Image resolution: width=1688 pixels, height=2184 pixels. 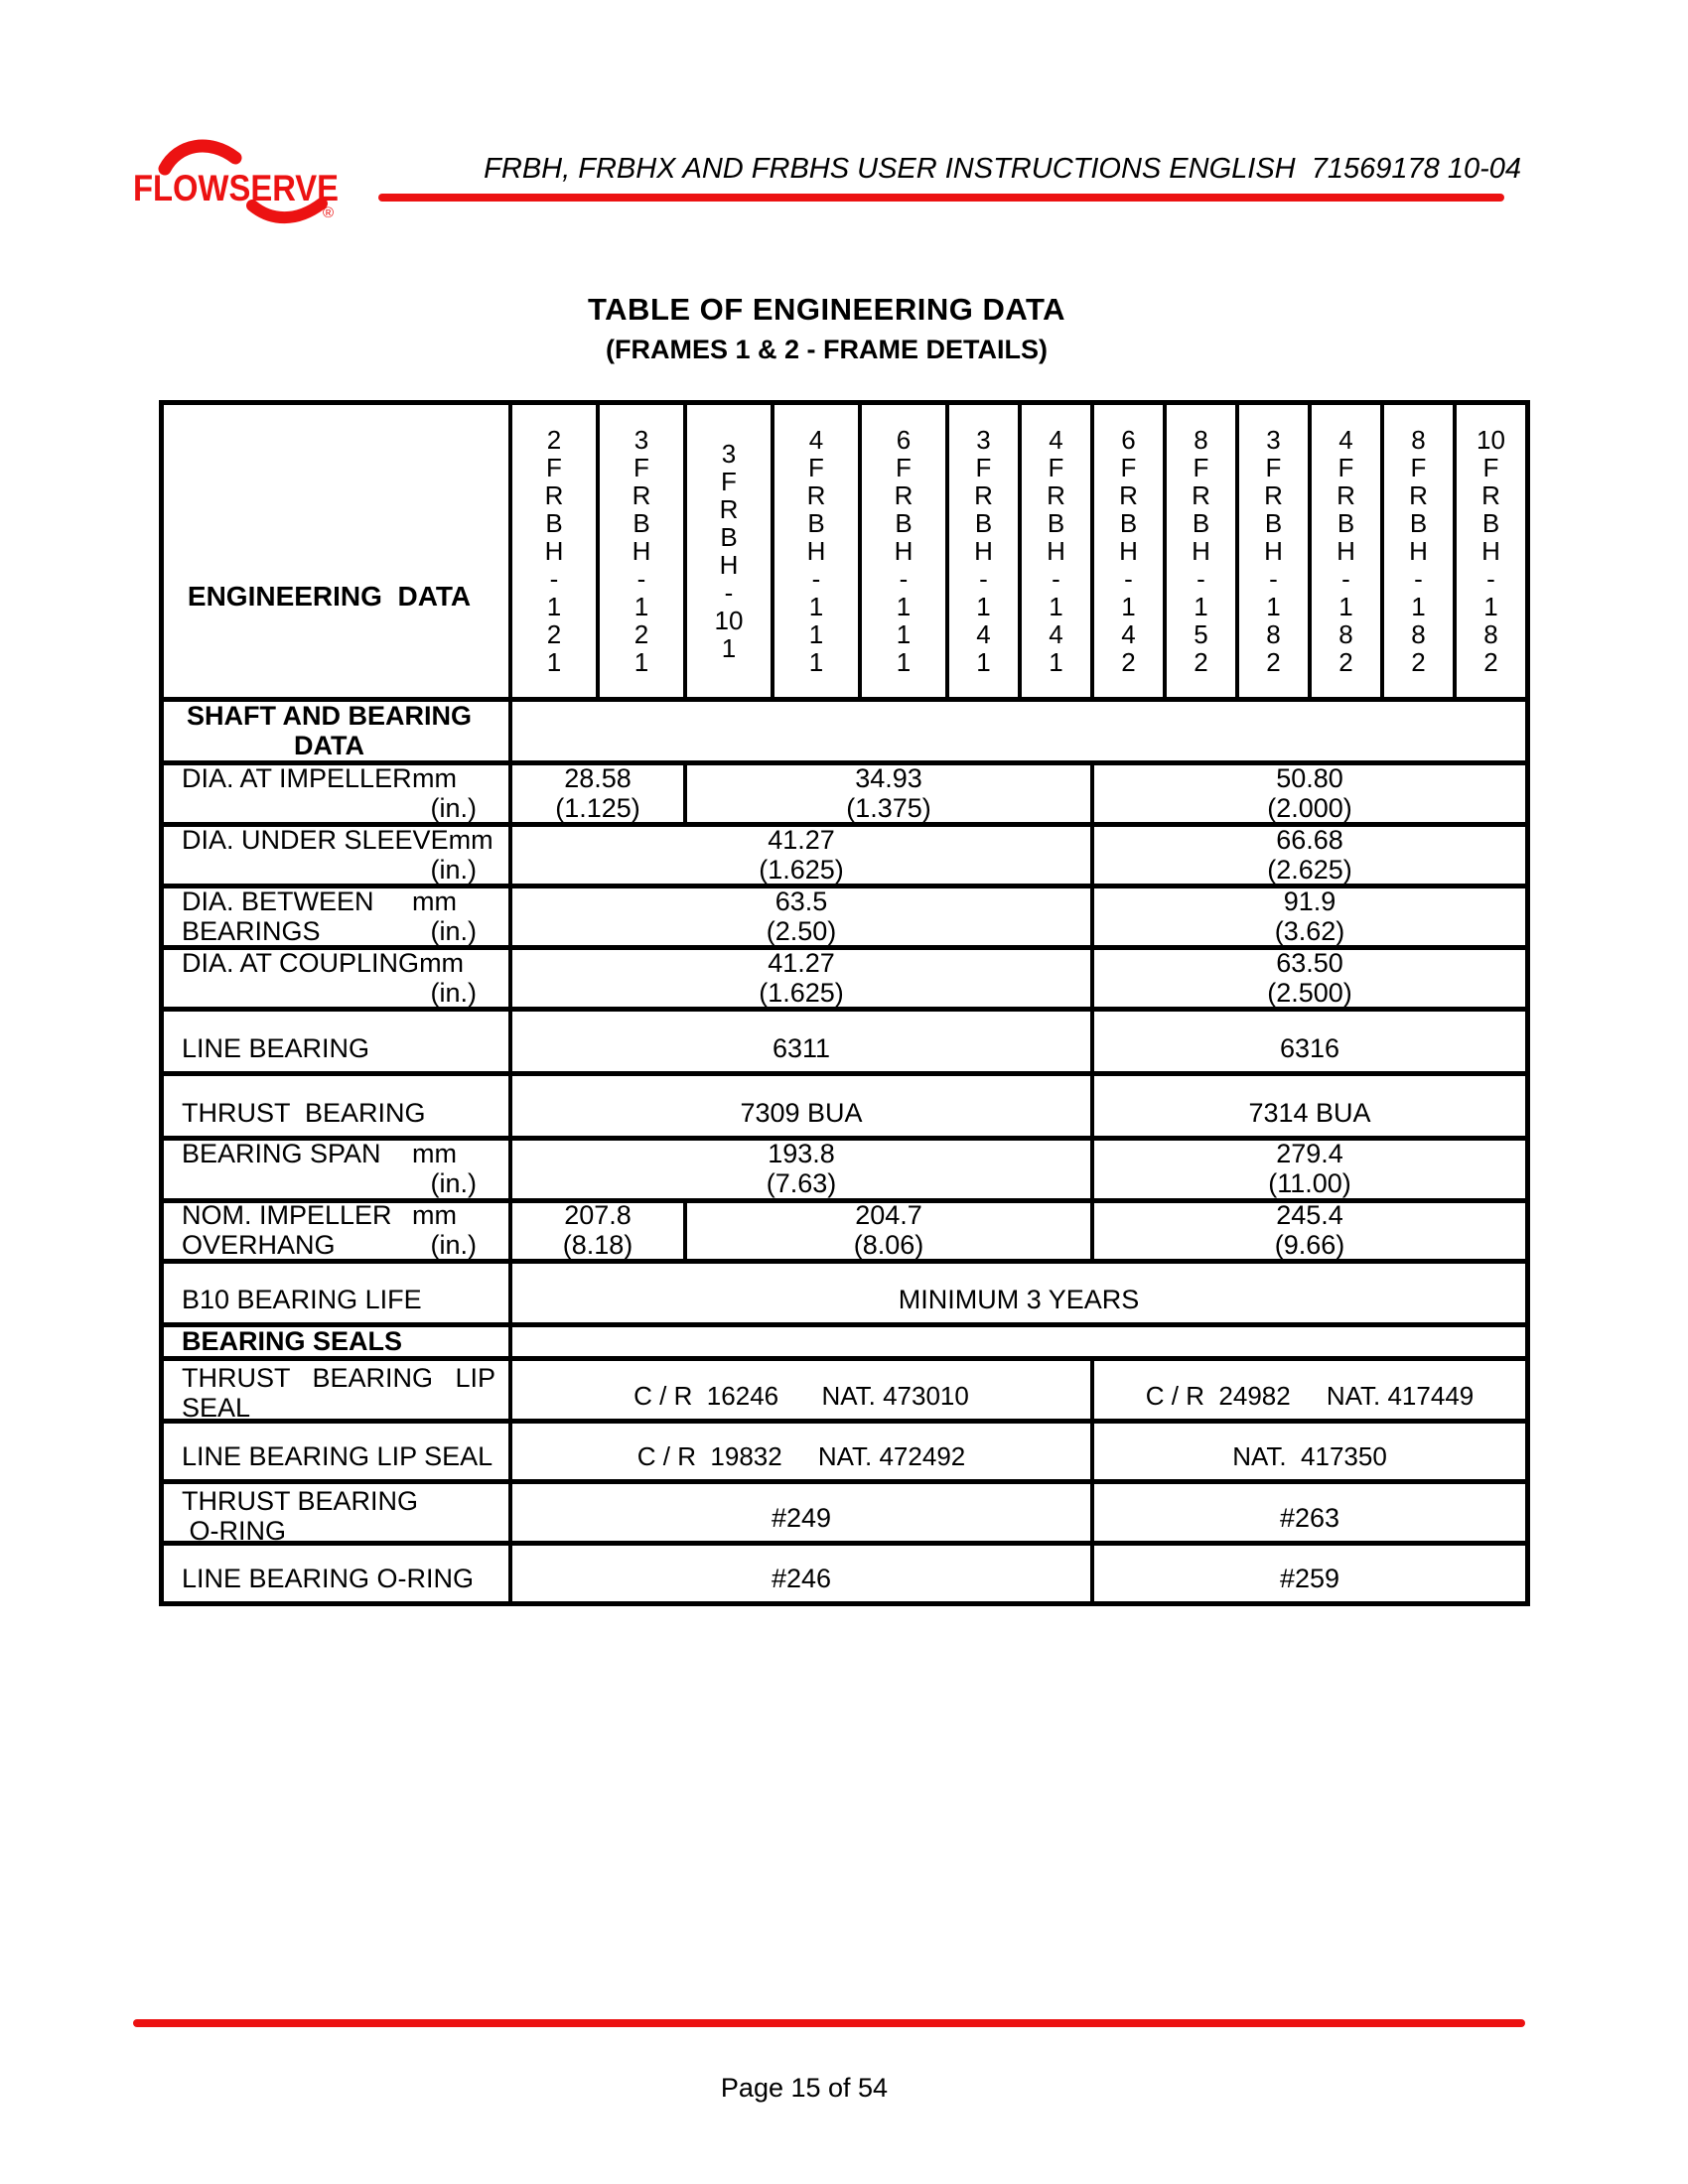 I want to click on column-header-3frbh-101: 3 F R B H -10 1, so click(x=727, y=551).